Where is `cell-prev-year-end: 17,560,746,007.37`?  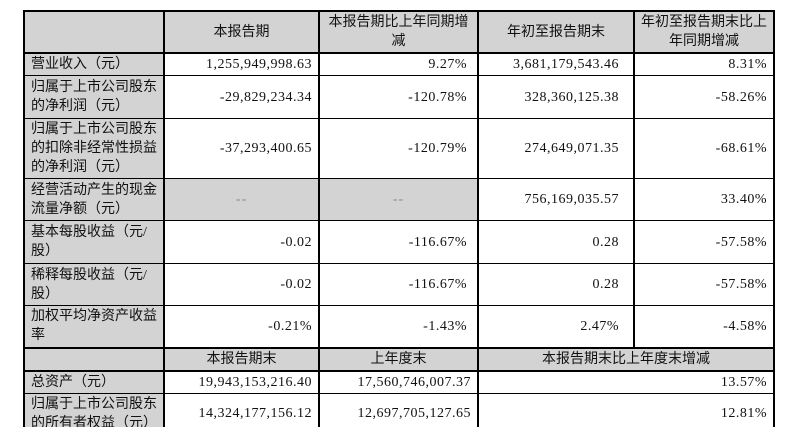 cell-prev-year-end: 17,560,746,007.37 is located at coordinates (398, 382).